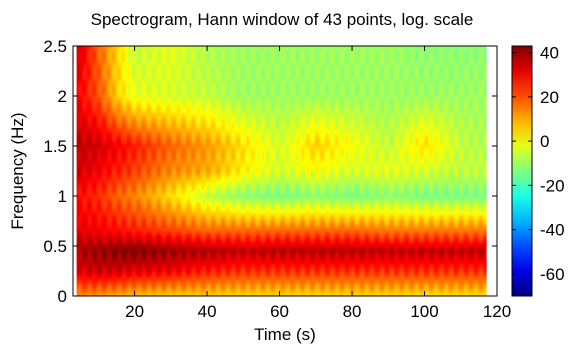 The height and width of the screenshot is (345, 583). What do you see at coordinates (134, 311) in the screenshot?
I see `x-tick-label: 20` at bounding box center [134, 311].